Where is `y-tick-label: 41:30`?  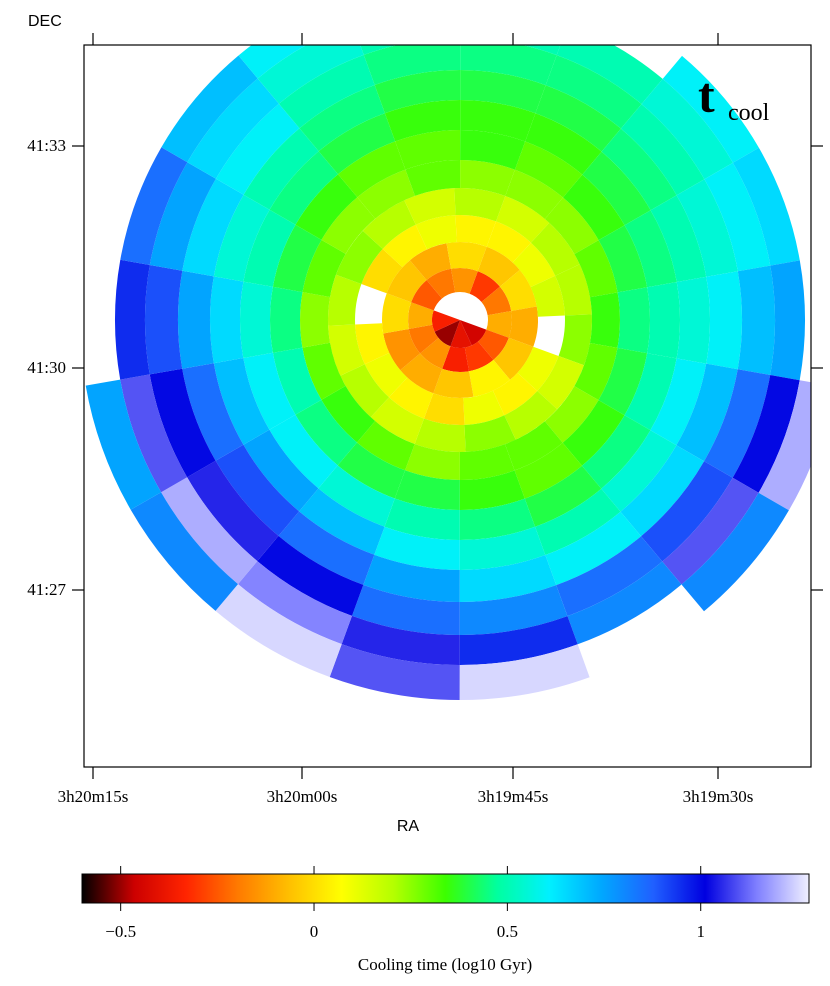 y-tick-label: 41:30 is located at coordinates (46, 367).